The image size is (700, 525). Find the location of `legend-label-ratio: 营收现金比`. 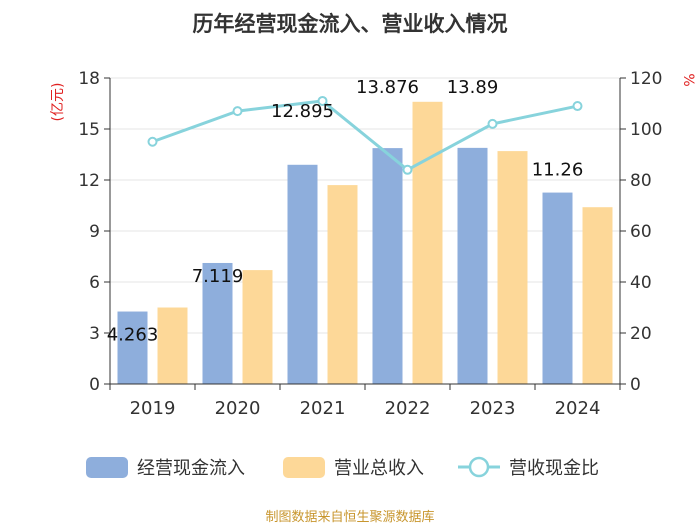

legend-label-ratio: 营收现金比 is located at coordinates (554, 468).